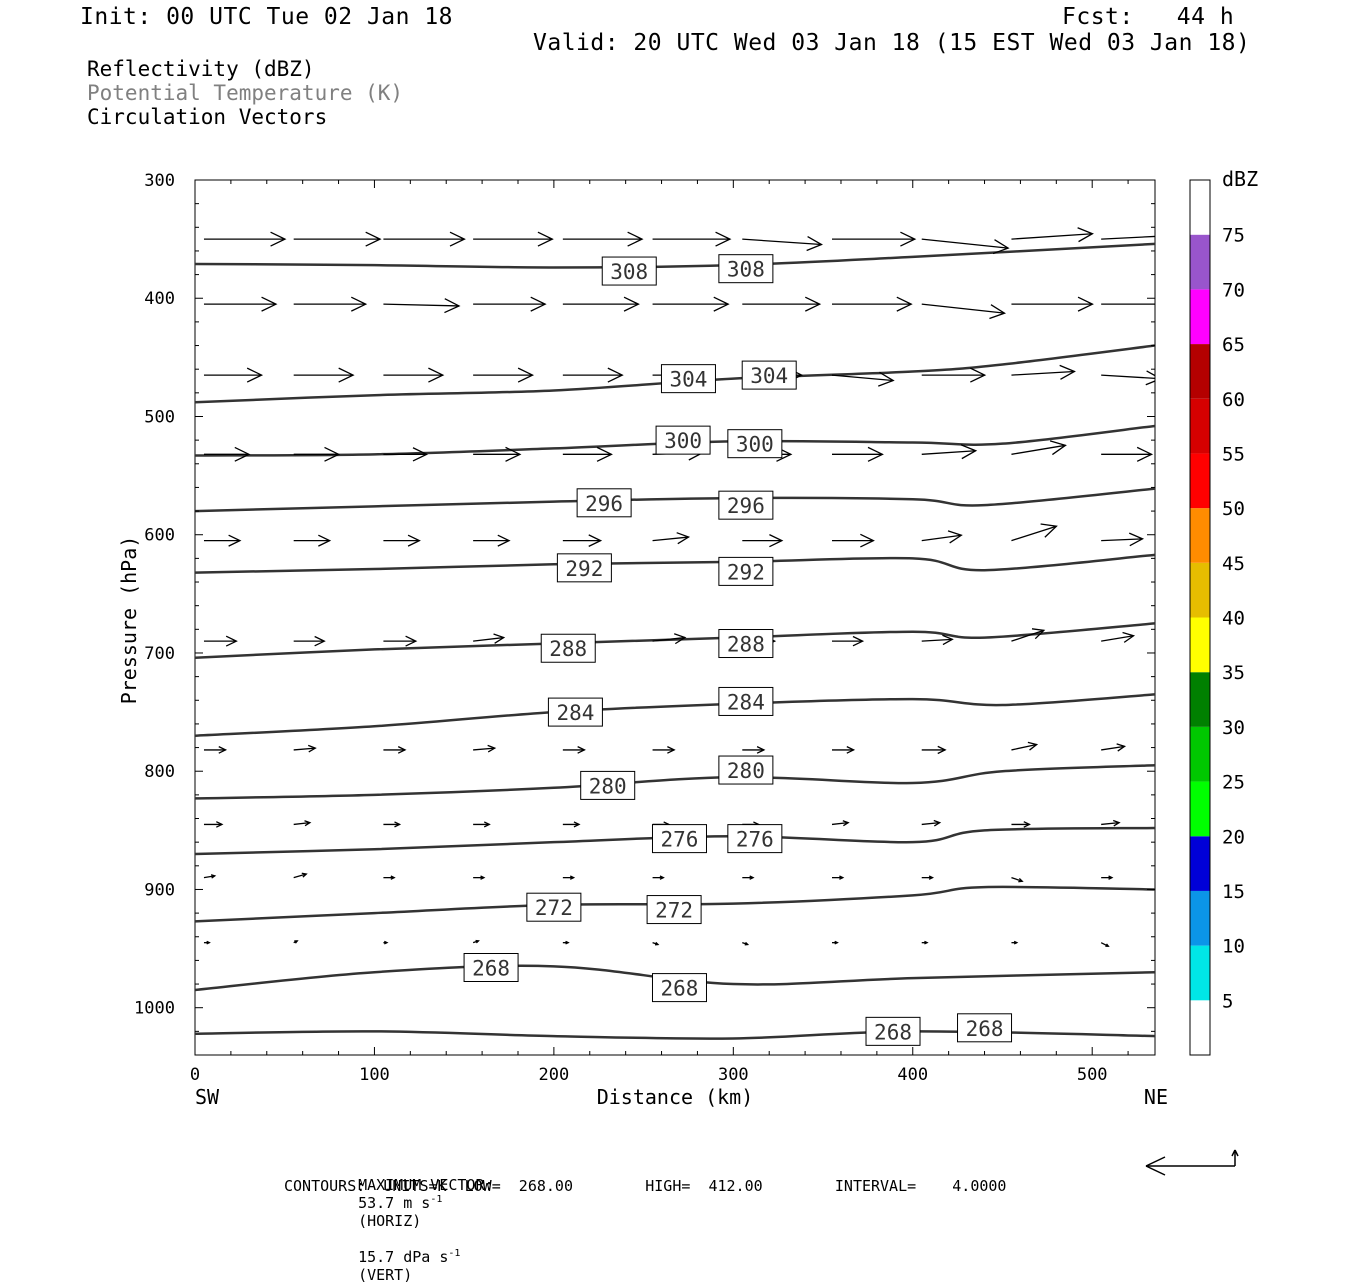  I want to click on init-time: Init: 00 UTC Tue 02 Jan 18, so click(267, 17).